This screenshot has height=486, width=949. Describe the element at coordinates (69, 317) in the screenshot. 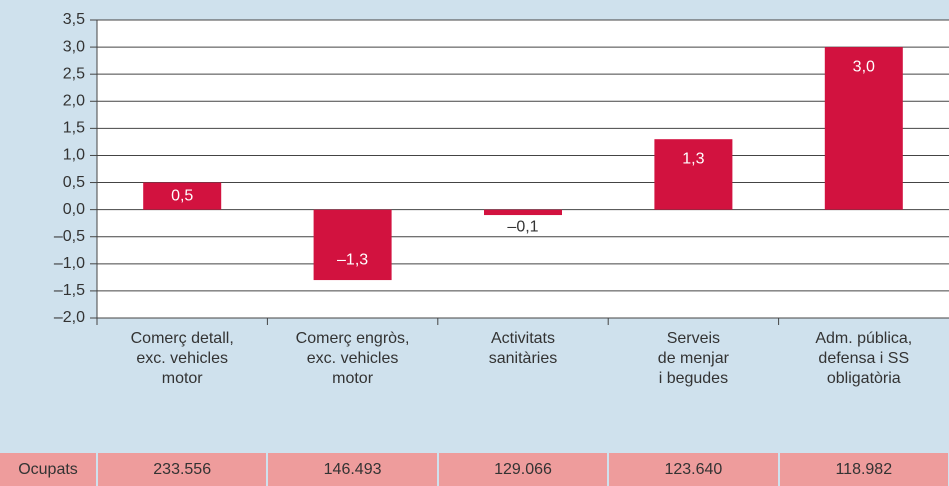

I see `y-tick-label: –2,0` at that location.